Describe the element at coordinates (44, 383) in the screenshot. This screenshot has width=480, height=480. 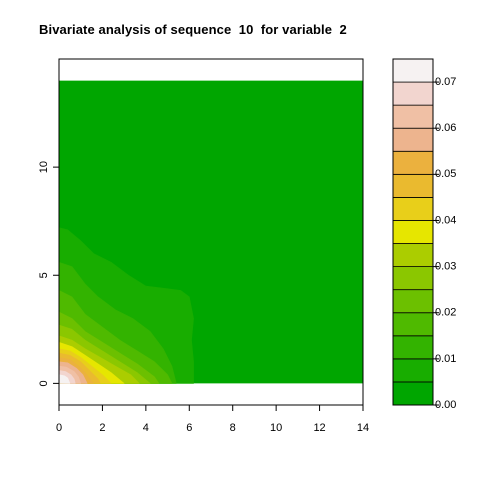
I see `y-tick-label: 0` at that location.